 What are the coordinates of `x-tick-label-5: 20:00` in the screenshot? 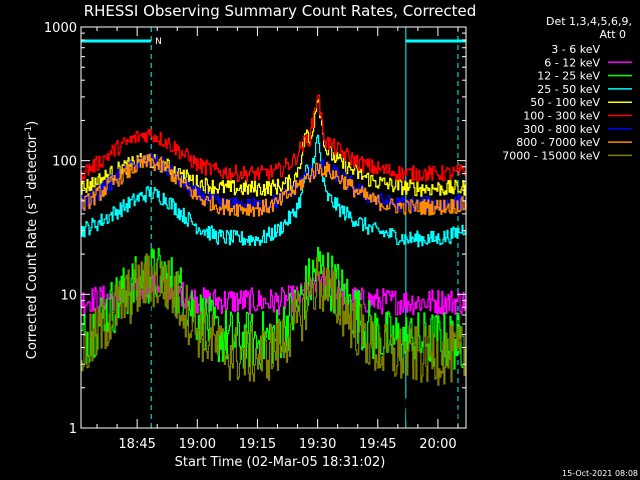 It's located at (437, 444).